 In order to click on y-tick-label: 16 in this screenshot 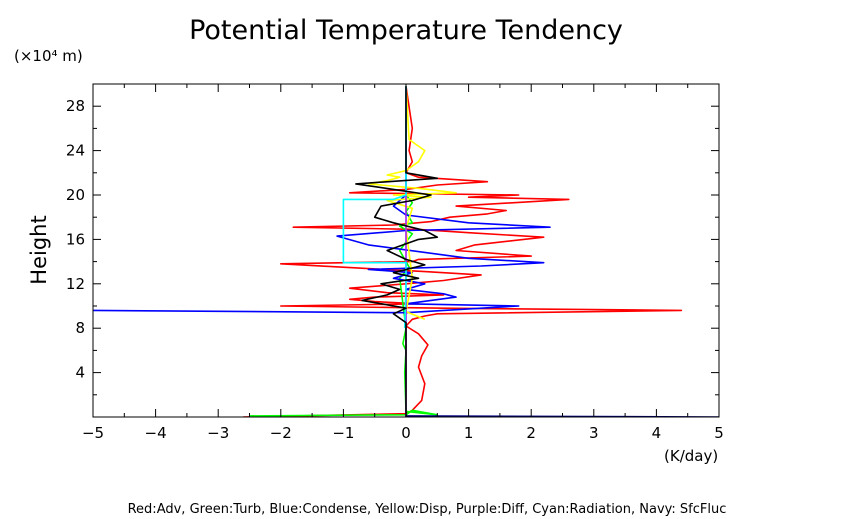, I will do `click(75, 239)`.